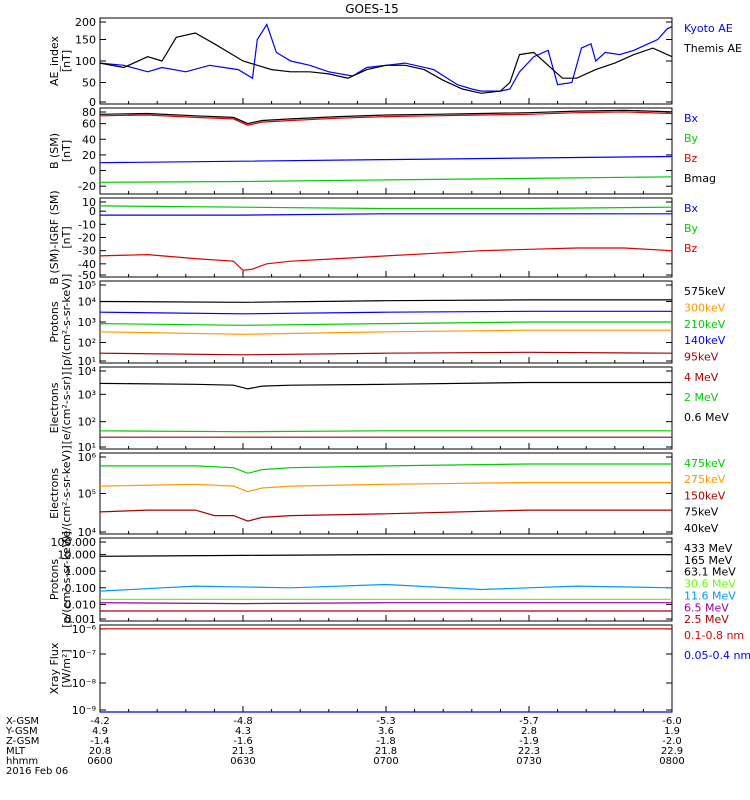  What do you see at coordinates (708, 548) in the screenshot?
I see `legend-item: 433 MeV` at bounding box center [708, 548].